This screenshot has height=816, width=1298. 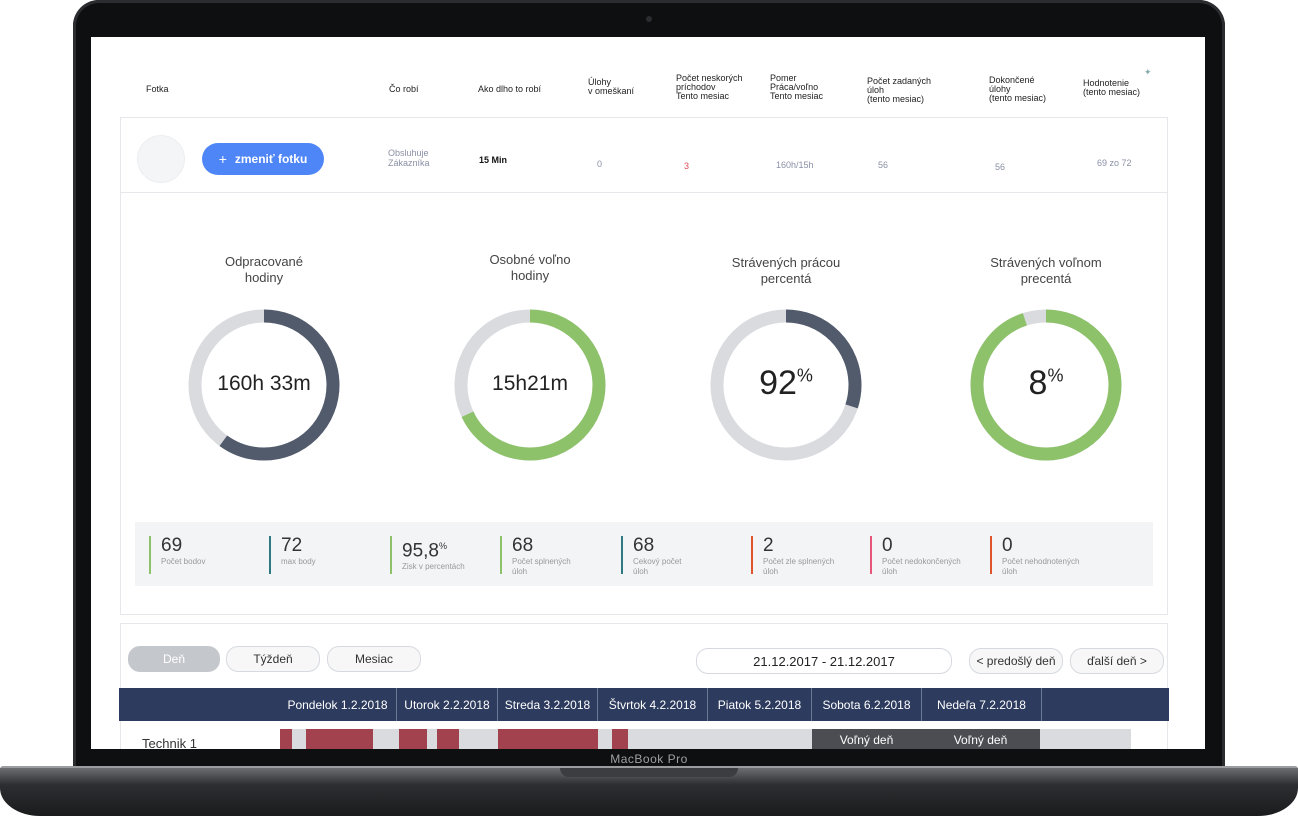 I want to click on date-range-field: 21.12.2017 - 21.12.2017, so click(x=824, y=661).